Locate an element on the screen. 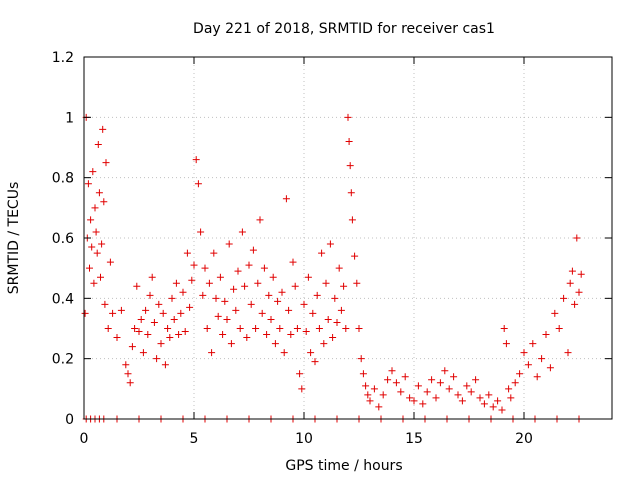 Image resolution: width=640 pixels, height=480 pixels. y-tick-label: 1.2 is located at coordinates (63, 58).